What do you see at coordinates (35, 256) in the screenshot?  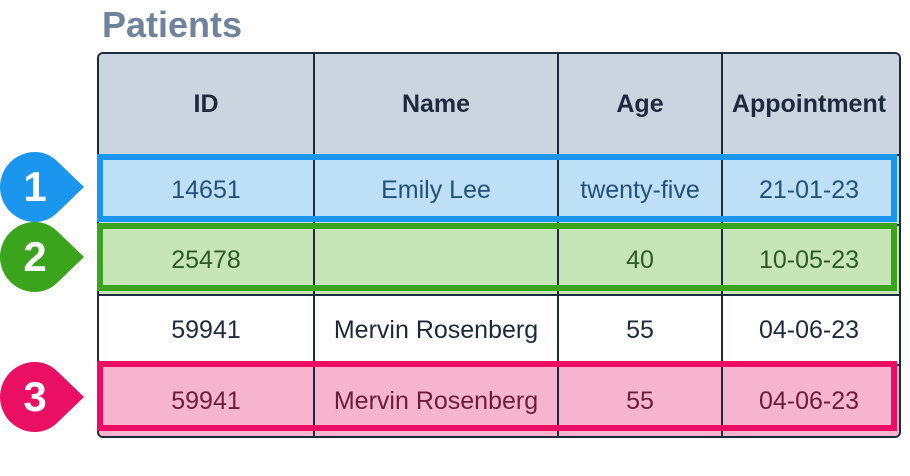 I see `marker-number: 2` at bounding box center [35, 256].